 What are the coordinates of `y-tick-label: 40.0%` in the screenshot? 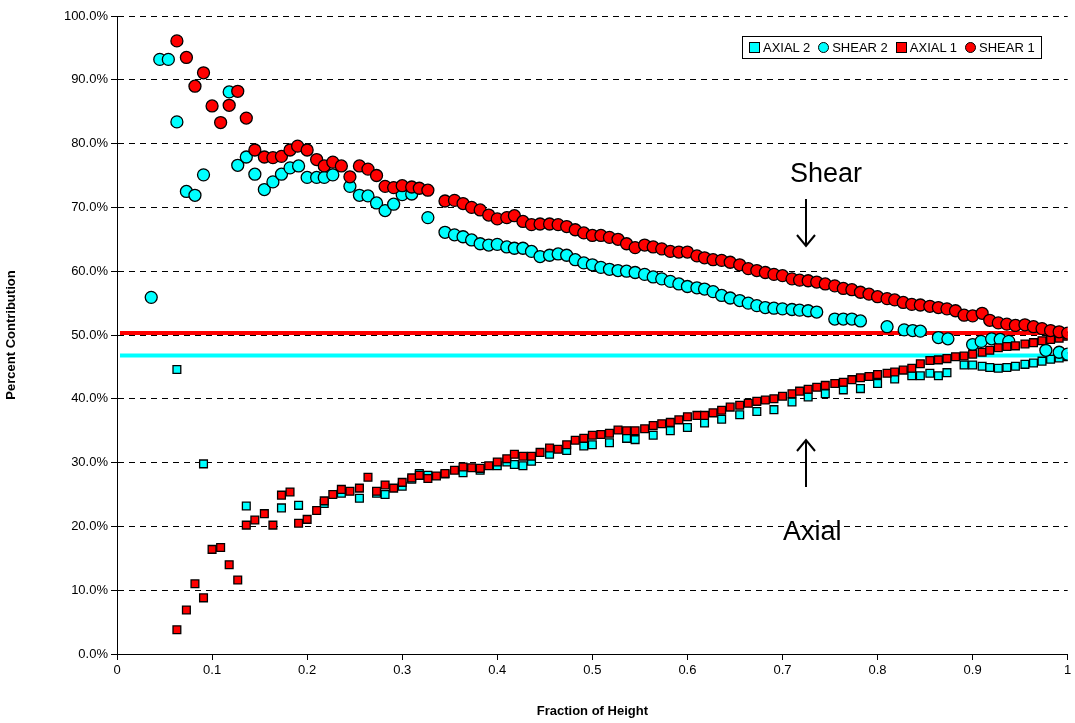 It's located at (90, 398).